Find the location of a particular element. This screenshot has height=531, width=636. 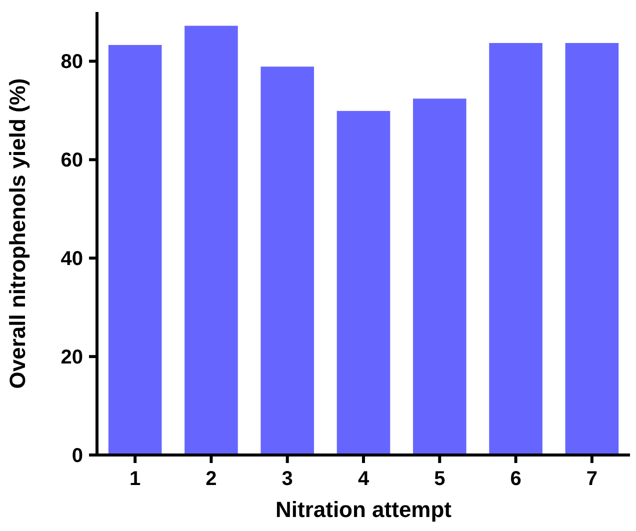

y-axis-title: Overall nitrophenols yield (%) is located at coordinates (17, 233).